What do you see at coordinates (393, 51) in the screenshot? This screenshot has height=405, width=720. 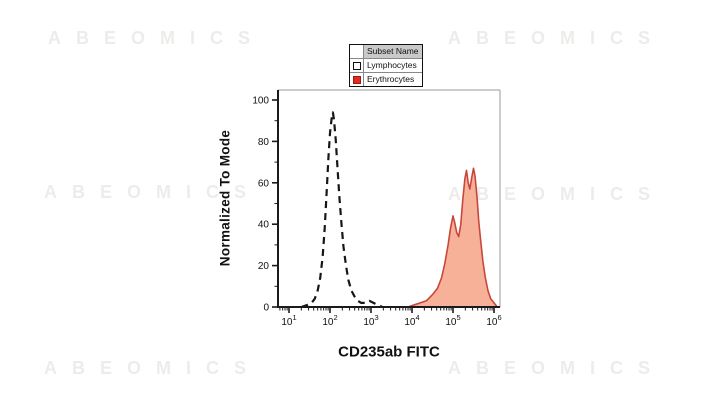 I see `legend-header: Subset Name` at bounding box center [393, 51].